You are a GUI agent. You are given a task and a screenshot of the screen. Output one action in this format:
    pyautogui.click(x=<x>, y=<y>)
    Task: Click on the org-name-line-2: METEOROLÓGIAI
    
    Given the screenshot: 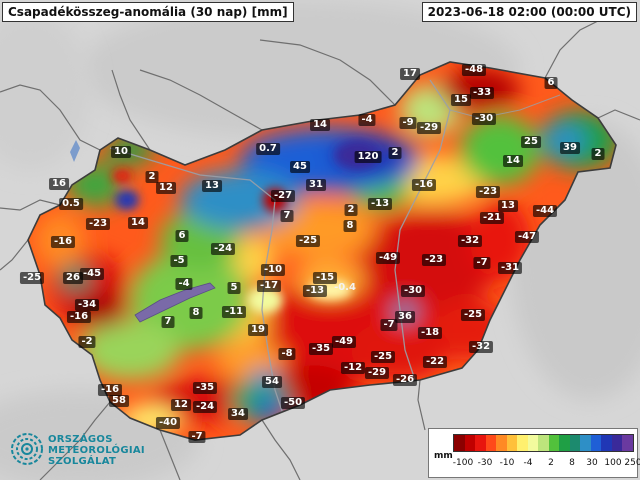 What is the action you would take?
    pyautogui.click(x=96, y=450)
    